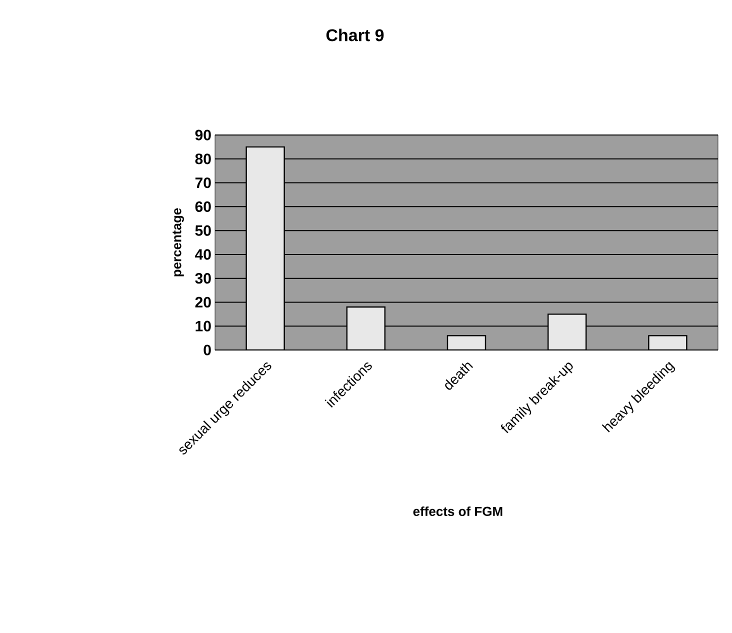  What do you see at coordinates (203, 159) in the screenshot?
I see `y-tick-label: 80` at bounding box center [203, 159].